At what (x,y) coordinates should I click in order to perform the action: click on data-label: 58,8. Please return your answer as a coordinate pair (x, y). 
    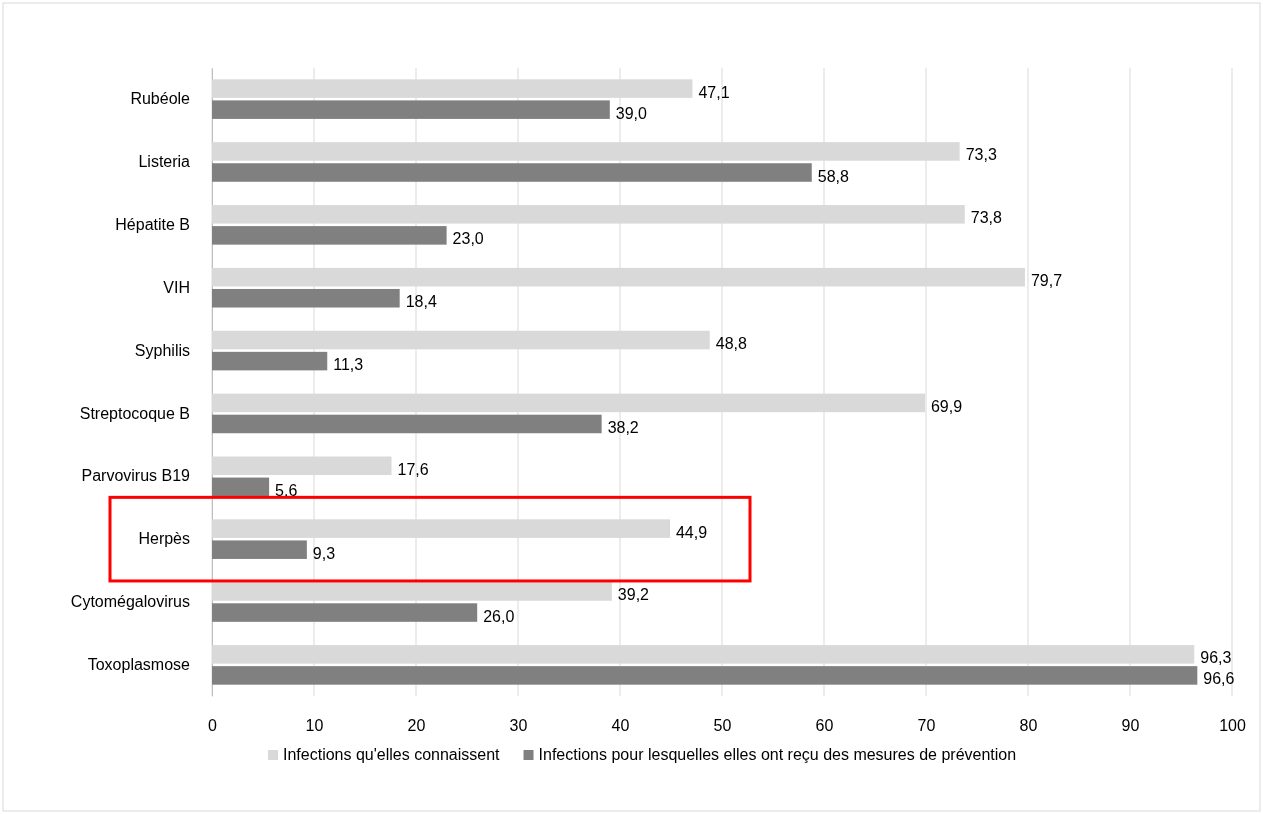
    Looking at the image, I should click on (833, 176).